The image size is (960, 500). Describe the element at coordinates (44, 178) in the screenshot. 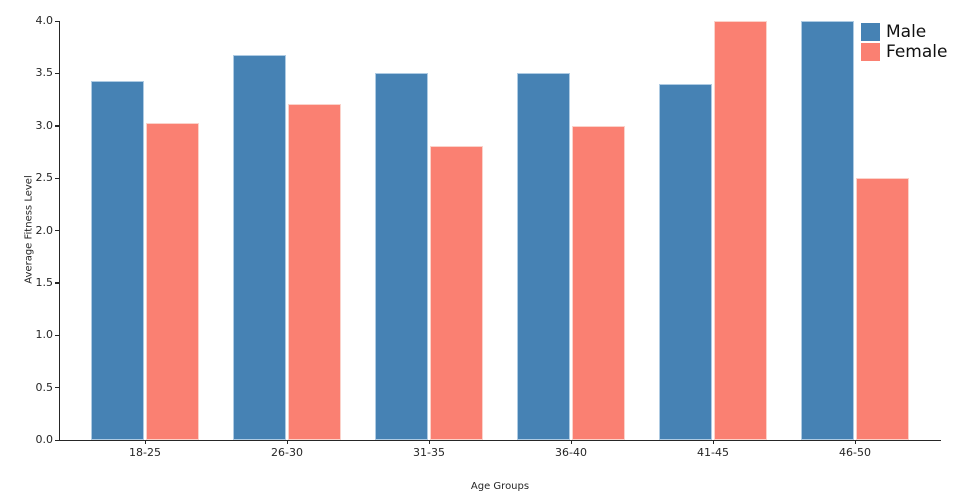

I see `y-tick-label: 2.5` at that location.